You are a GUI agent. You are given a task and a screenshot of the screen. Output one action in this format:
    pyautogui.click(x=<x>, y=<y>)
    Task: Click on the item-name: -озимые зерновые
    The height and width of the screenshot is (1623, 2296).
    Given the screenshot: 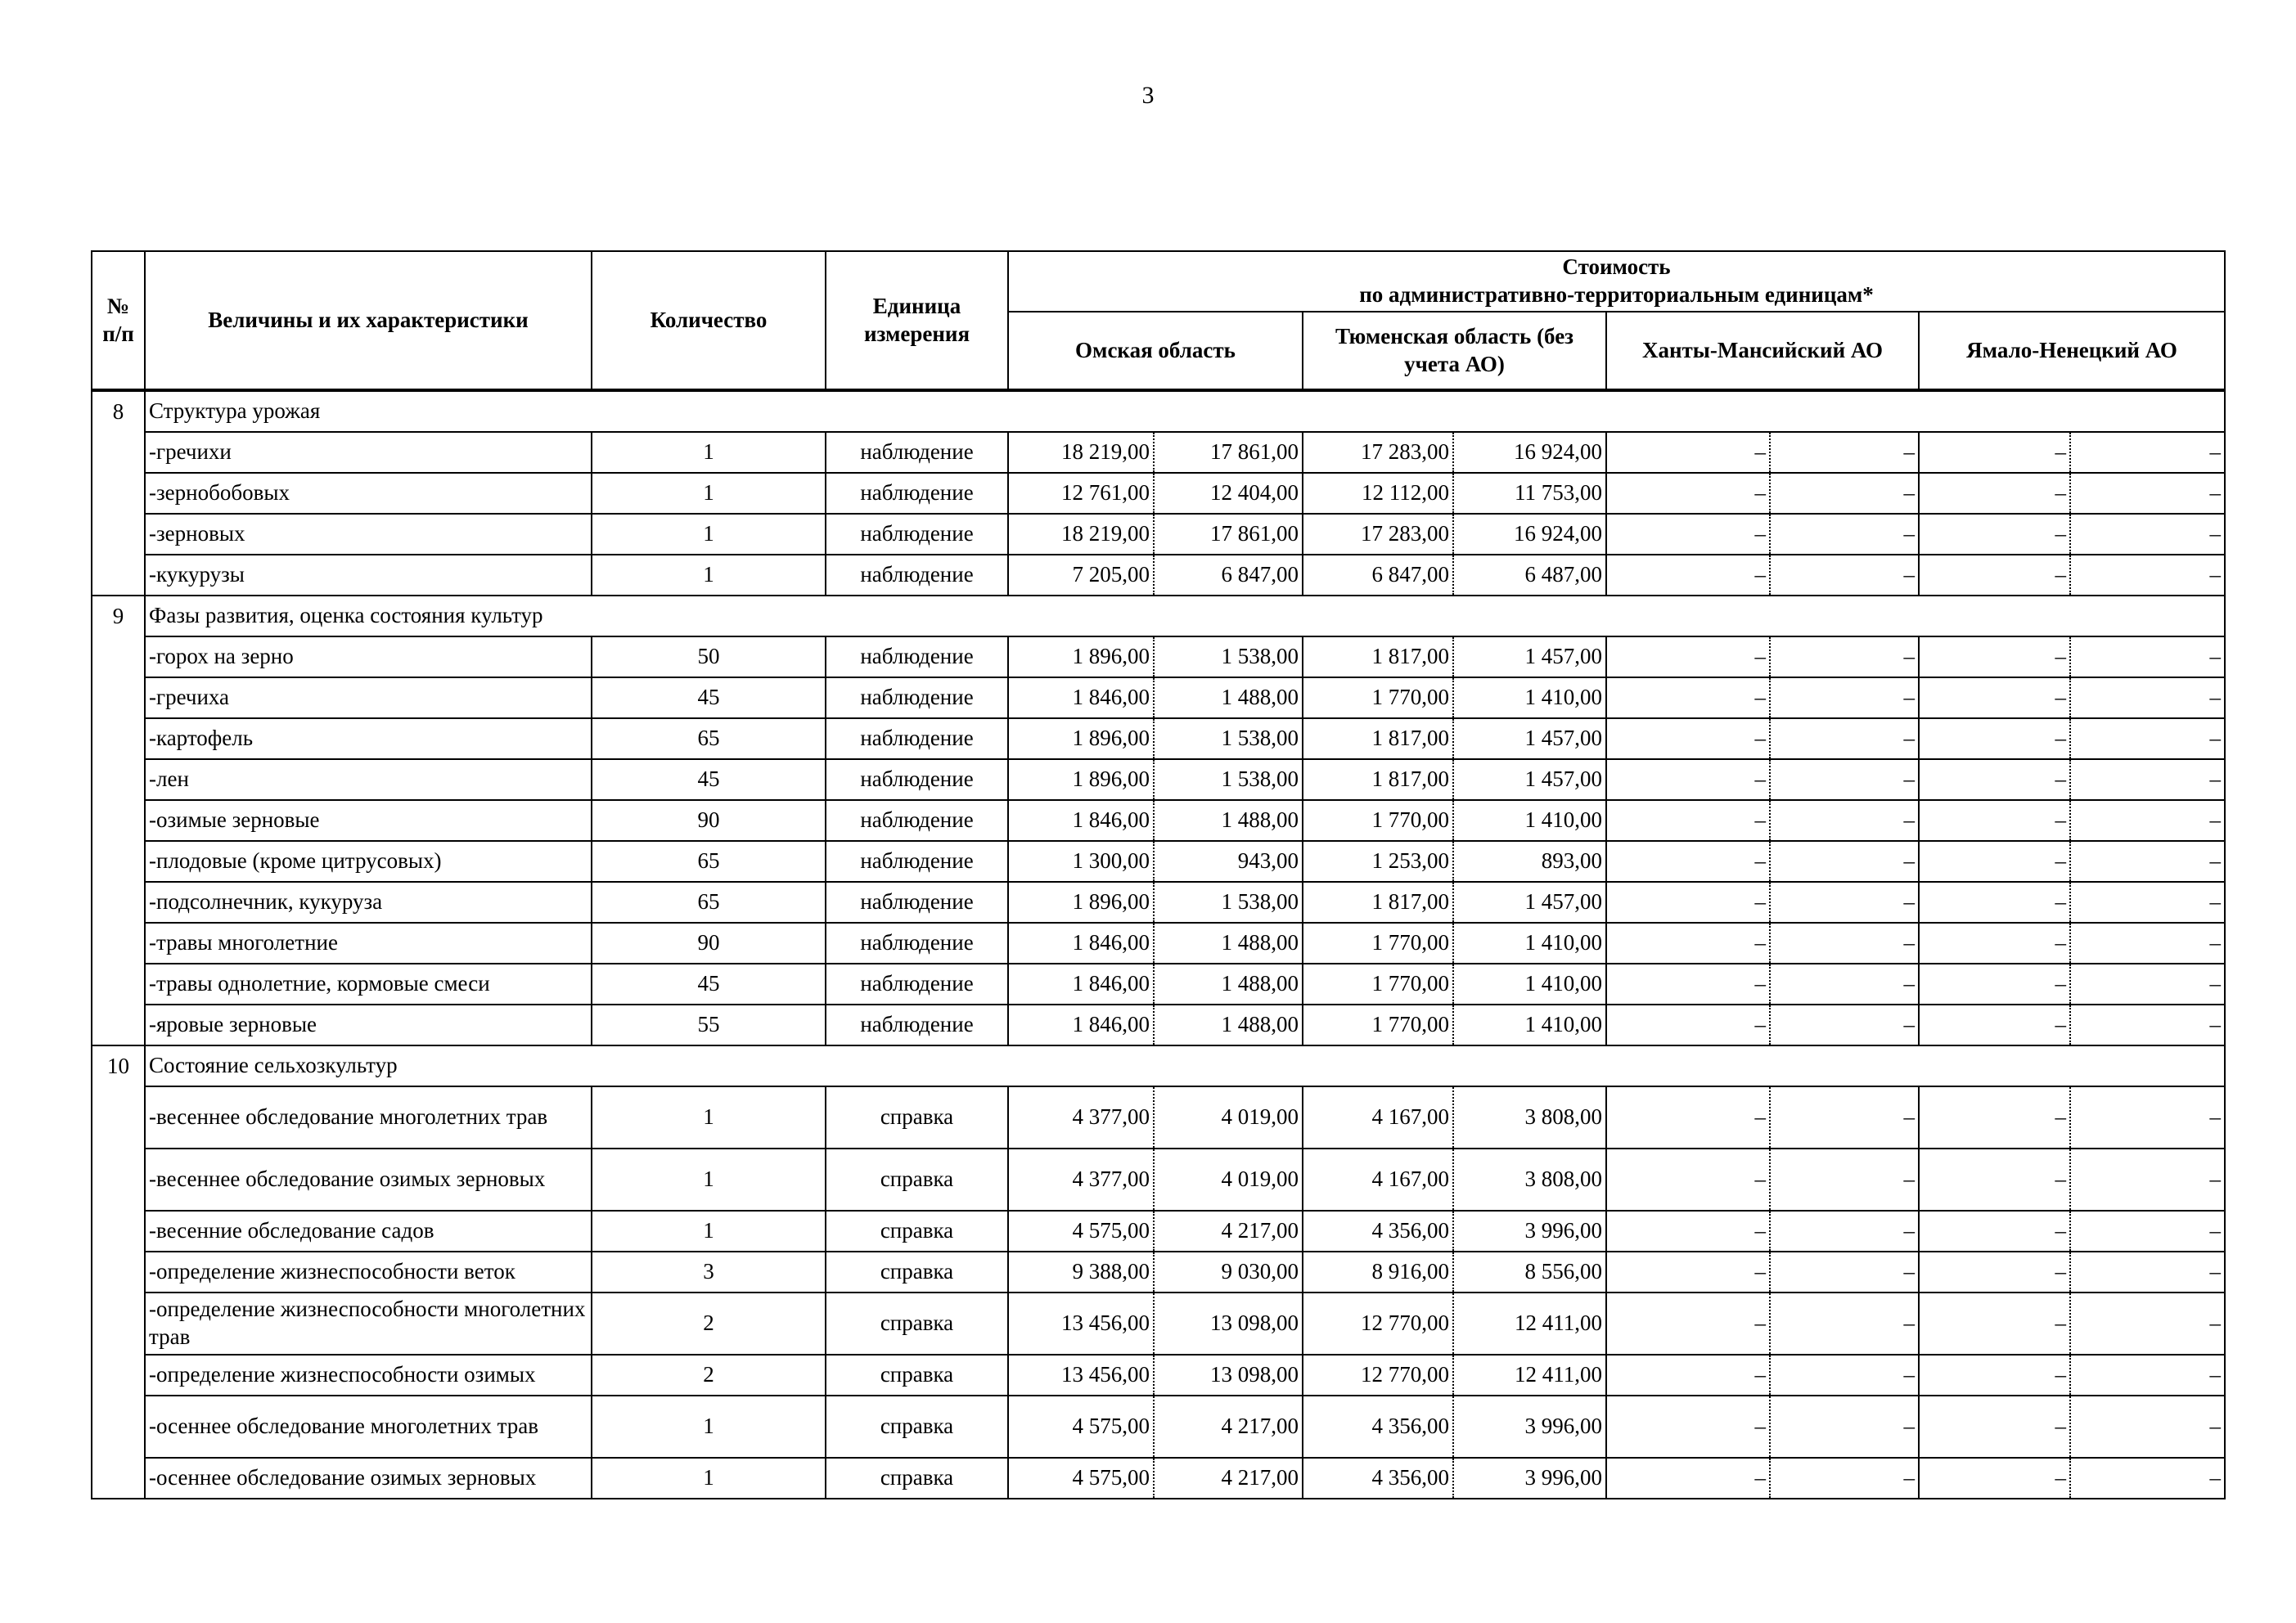 What is the action you would take?
    pyautogui.click(x=368, y=820)
    